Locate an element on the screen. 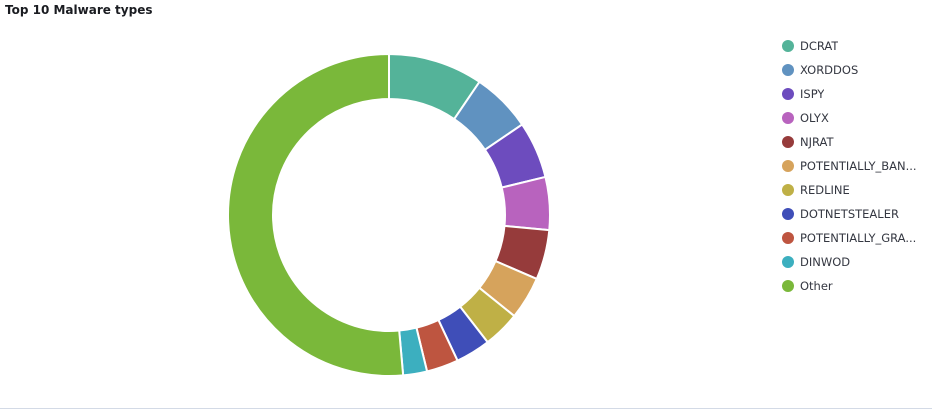 Image resolution: width=932 pixels, height=410 pixels. legend-item: OLYX is located at coordinates (853, 118).